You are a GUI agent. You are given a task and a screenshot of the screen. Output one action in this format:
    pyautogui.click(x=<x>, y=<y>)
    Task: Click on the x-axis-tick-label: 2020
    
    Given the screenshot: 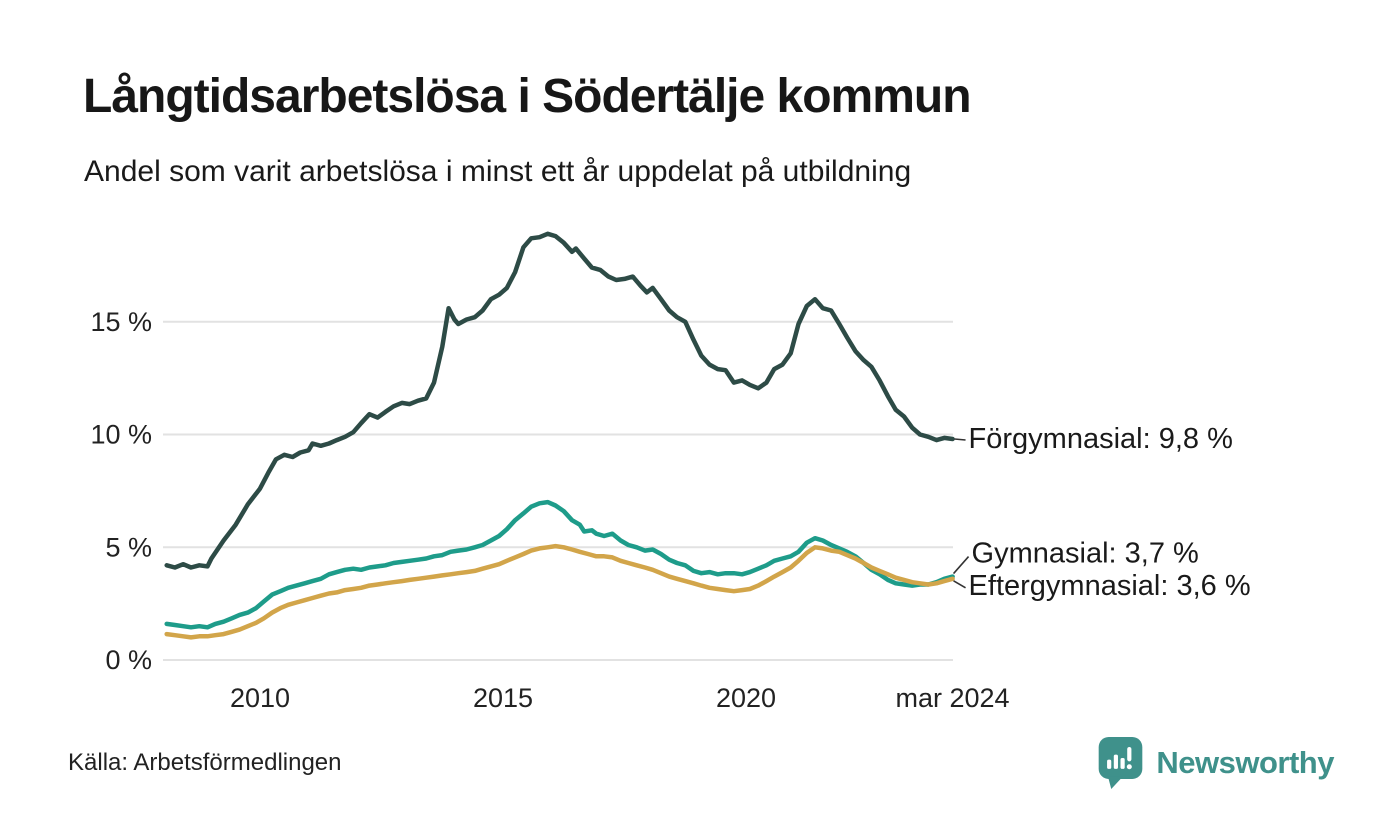 What is the action you would take?
    pyautogui.click(x=746, y=698)
    